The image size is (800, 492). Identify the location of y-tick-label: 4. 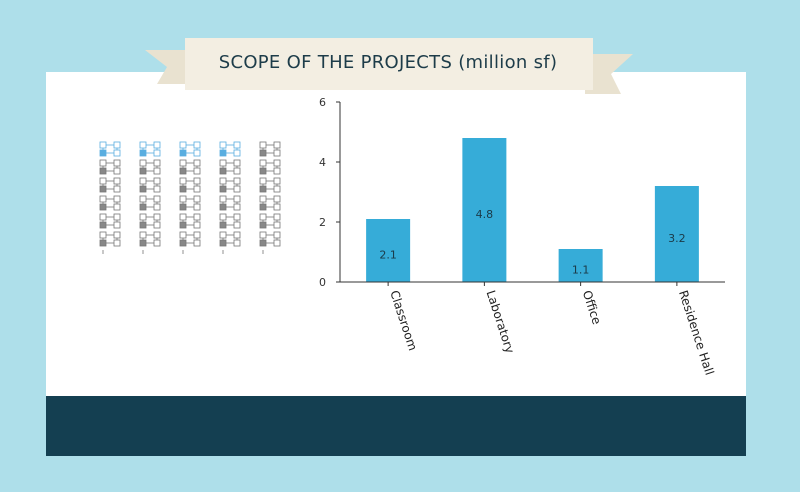
(322, 162).